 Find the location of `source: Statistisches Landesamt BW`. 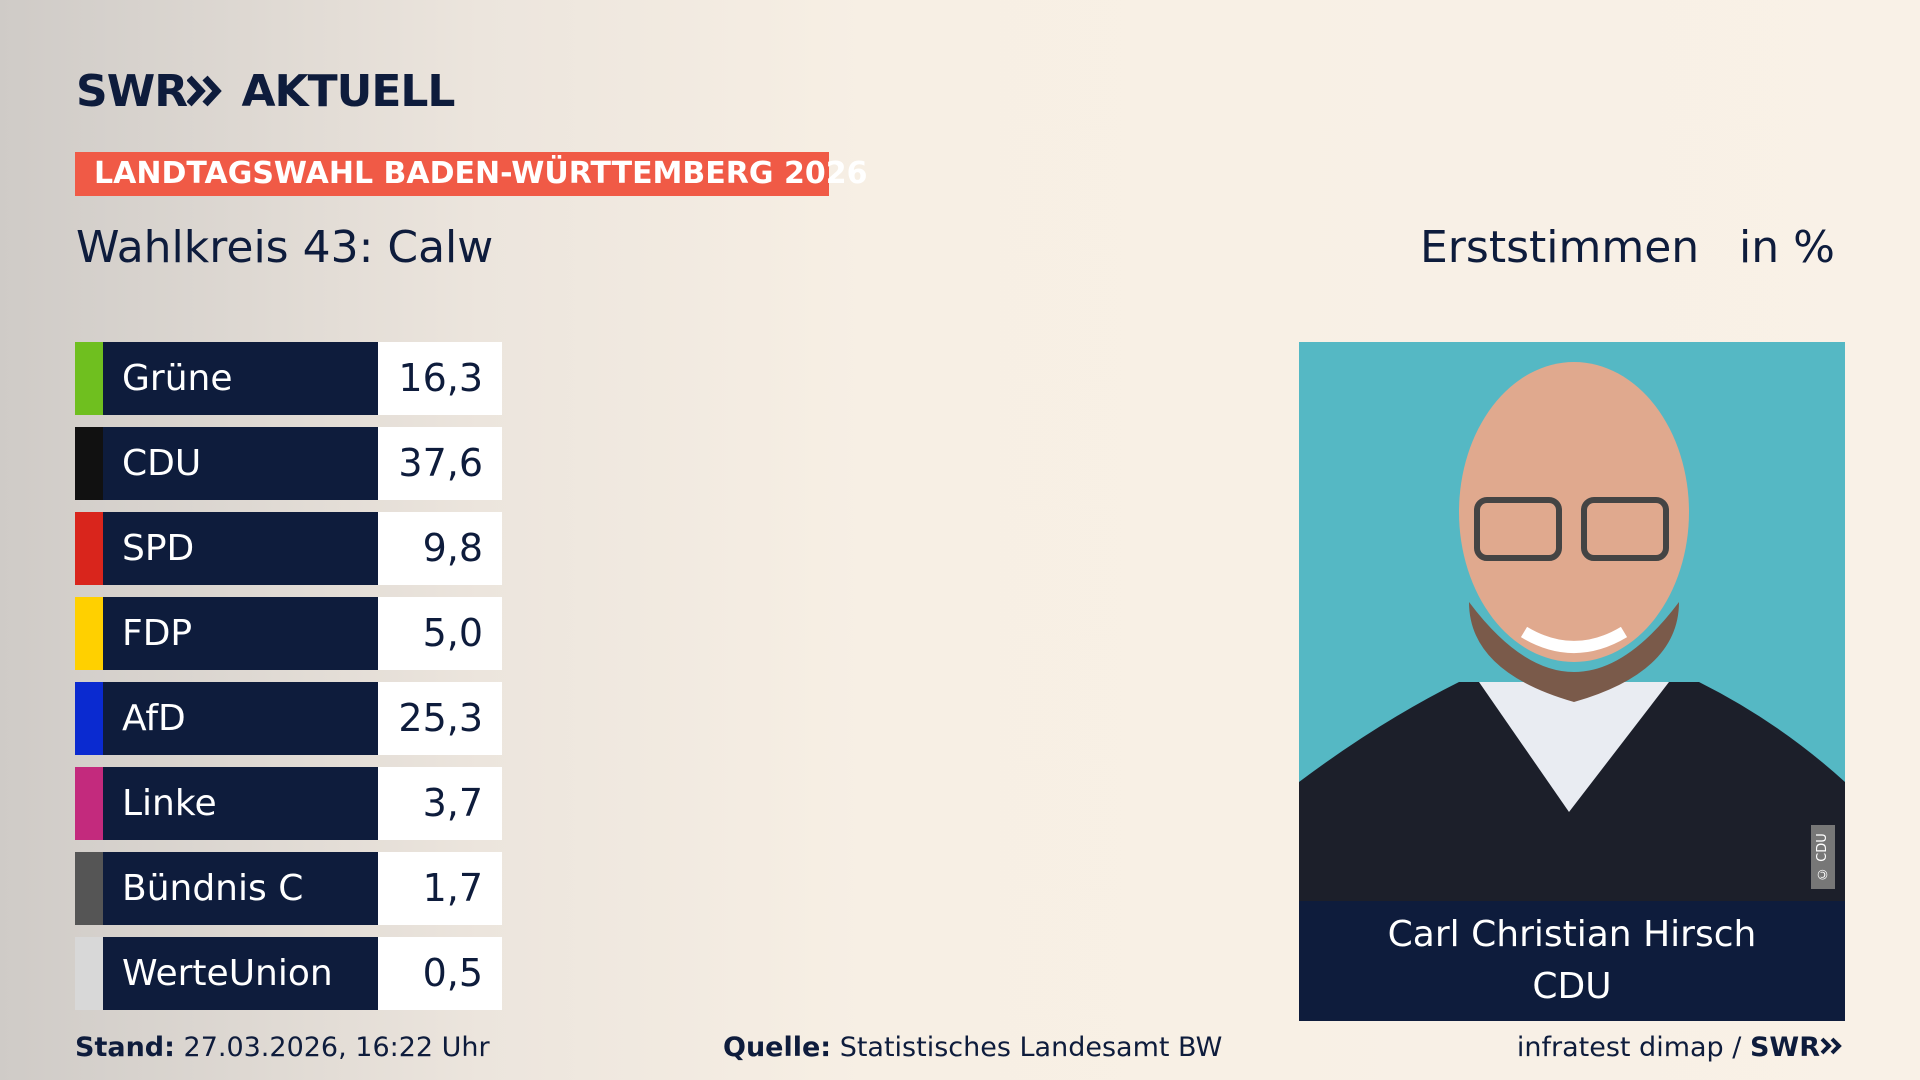

source: Statistisches Landesamt BW is located at coordinates (1031, 1047).